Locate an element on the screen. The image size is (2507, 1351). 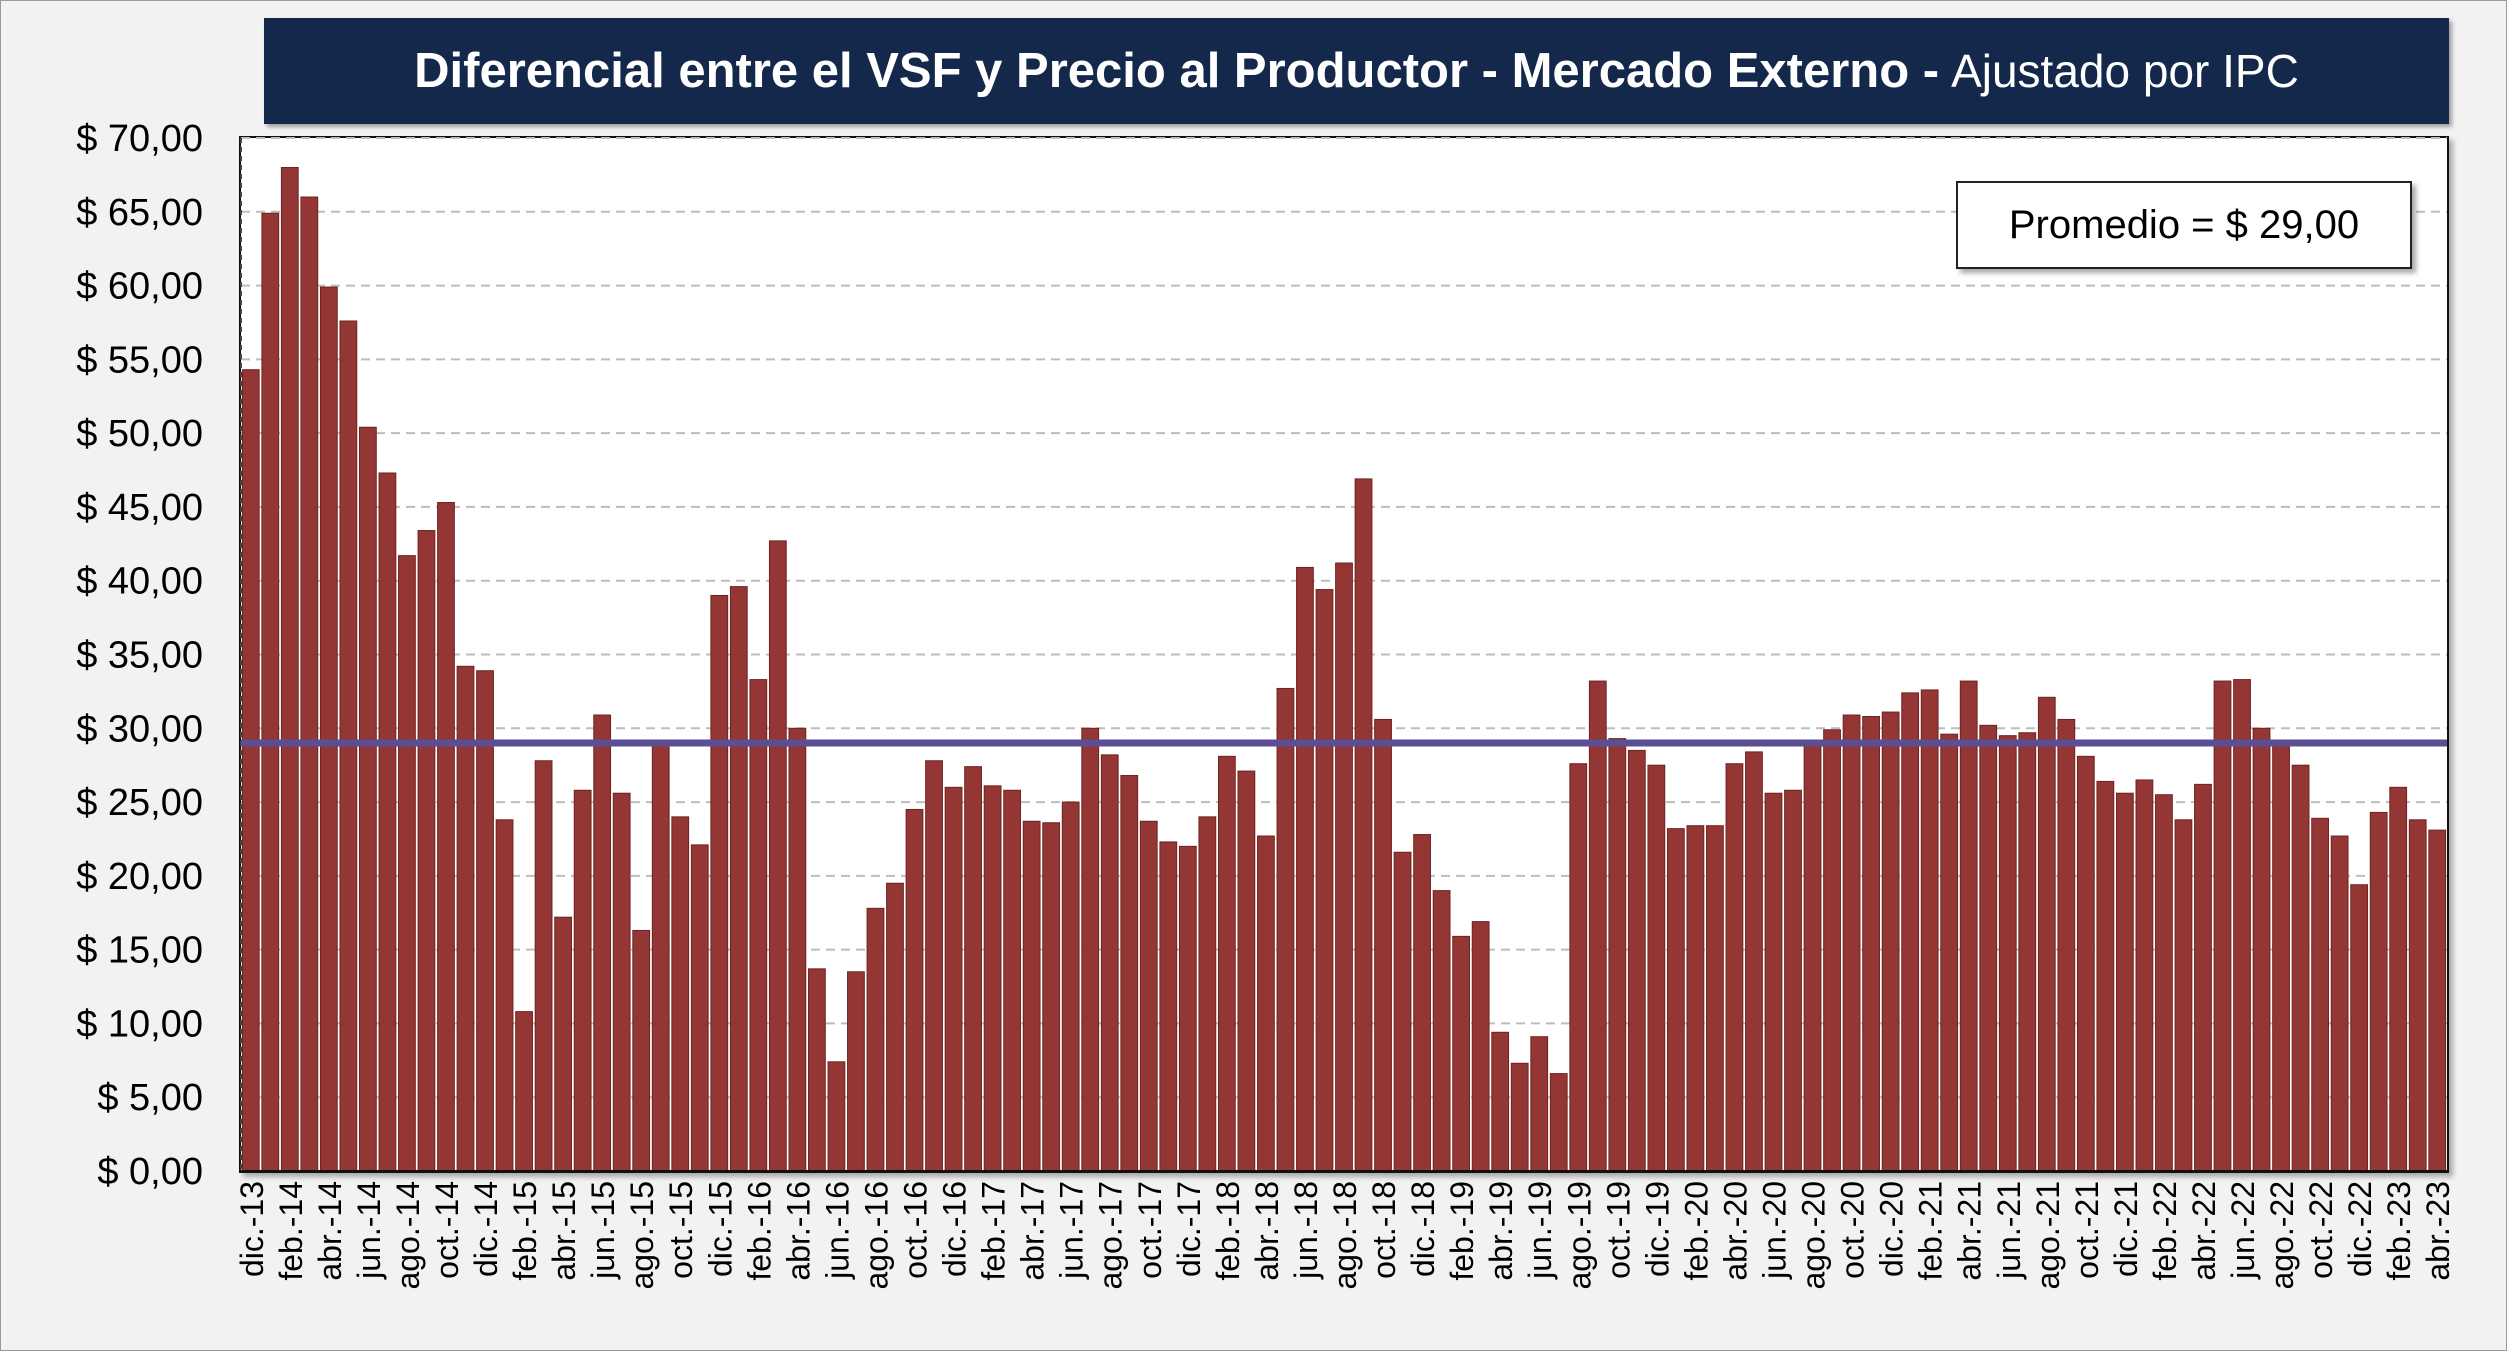
x-tick-label: oct.-19 is located at coordinates (1618, 1230).